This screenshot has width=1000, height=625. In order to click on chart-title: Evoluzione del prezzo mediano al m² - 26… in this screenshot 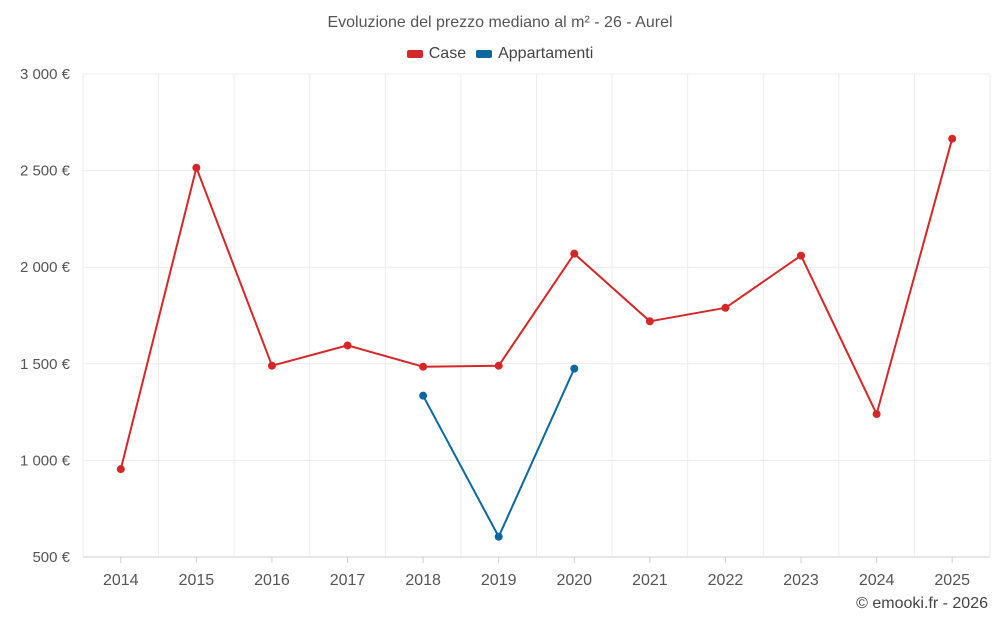, I will do `click(500, 22)`.